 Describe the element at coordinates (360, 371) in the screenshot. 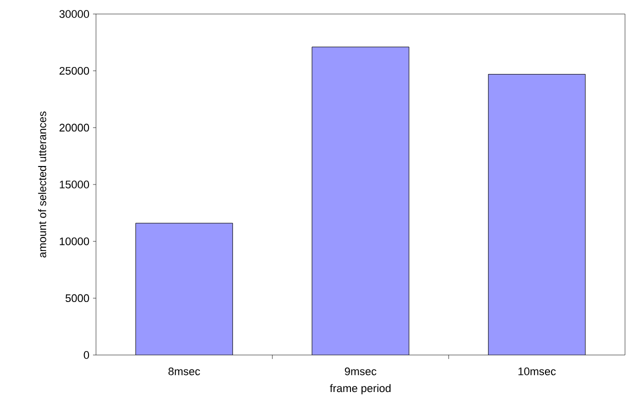

I see `x-tick-label: 9msec` at that location.